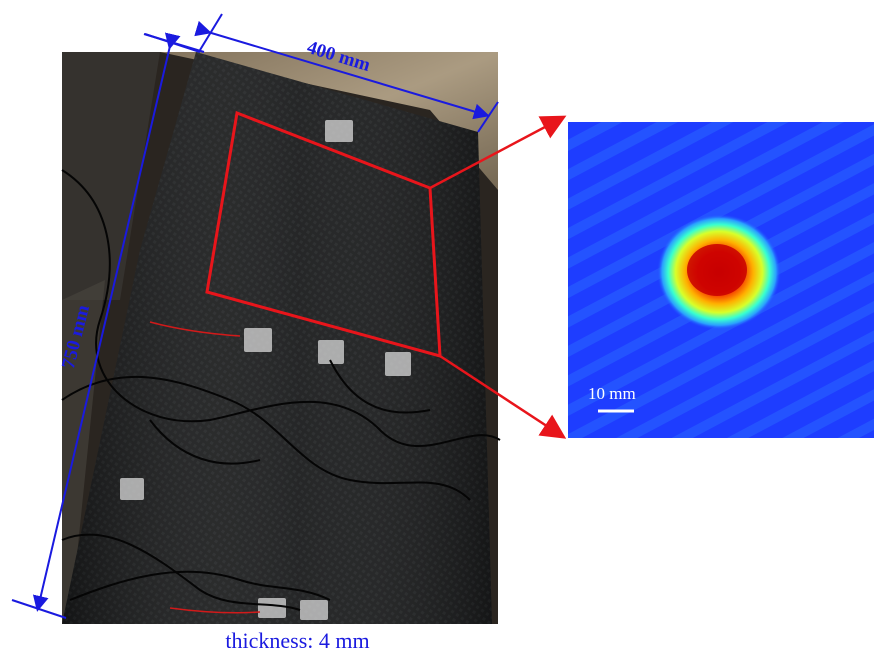  I want to click on zoom-arrow-bottom, so click(503, 396).